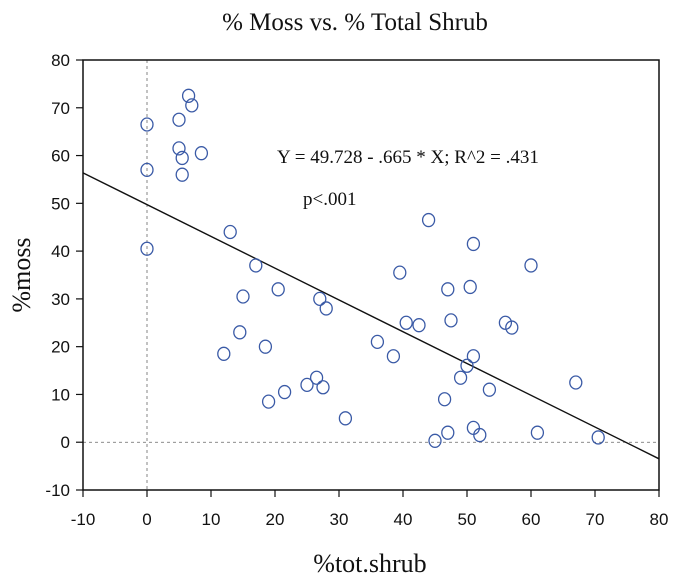  What do you see at coordinates (467, 519) in the screenshot?
I see `x-tick-label: 50` at bounding box center [467, 519].